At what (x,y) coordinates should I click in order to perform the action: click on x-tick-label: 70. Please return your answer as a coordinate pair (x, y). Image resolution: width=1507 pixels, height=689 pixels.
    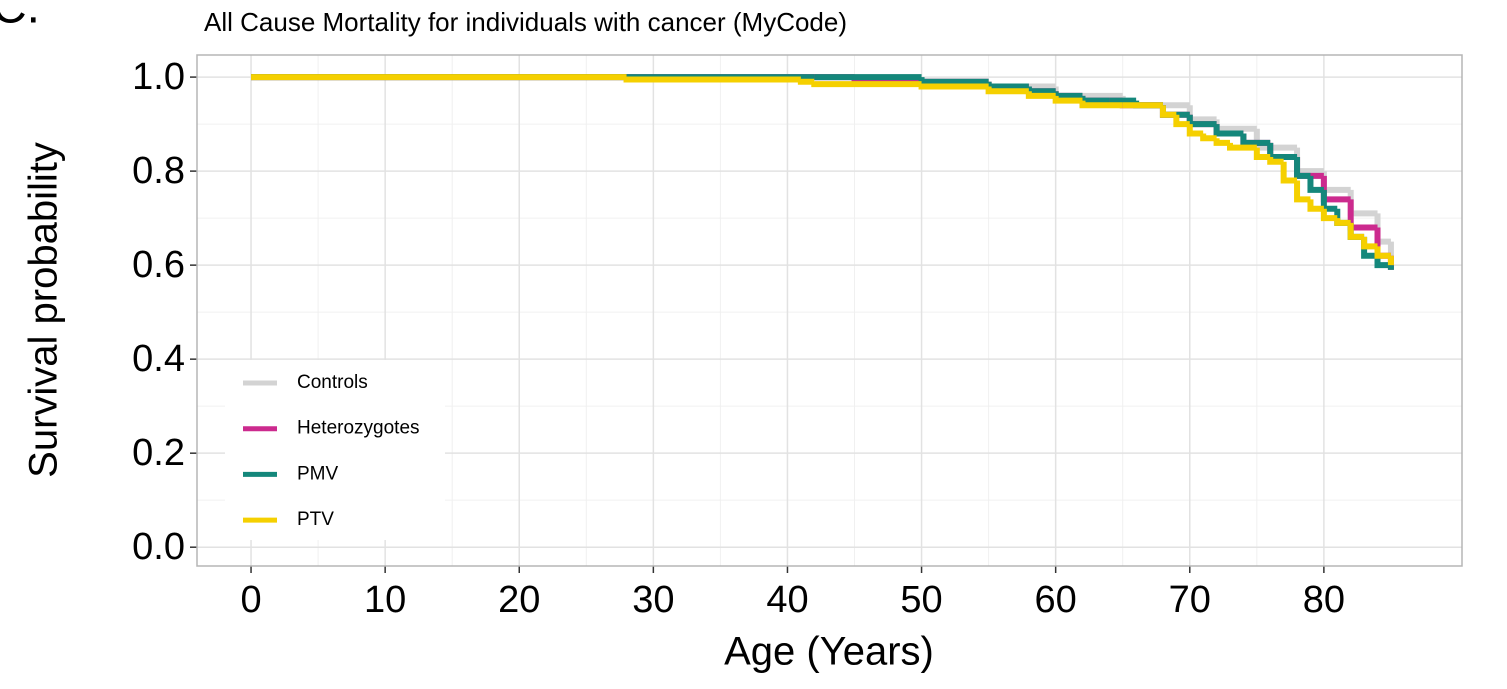
    Looking at the image, I should click on (1190, 600).